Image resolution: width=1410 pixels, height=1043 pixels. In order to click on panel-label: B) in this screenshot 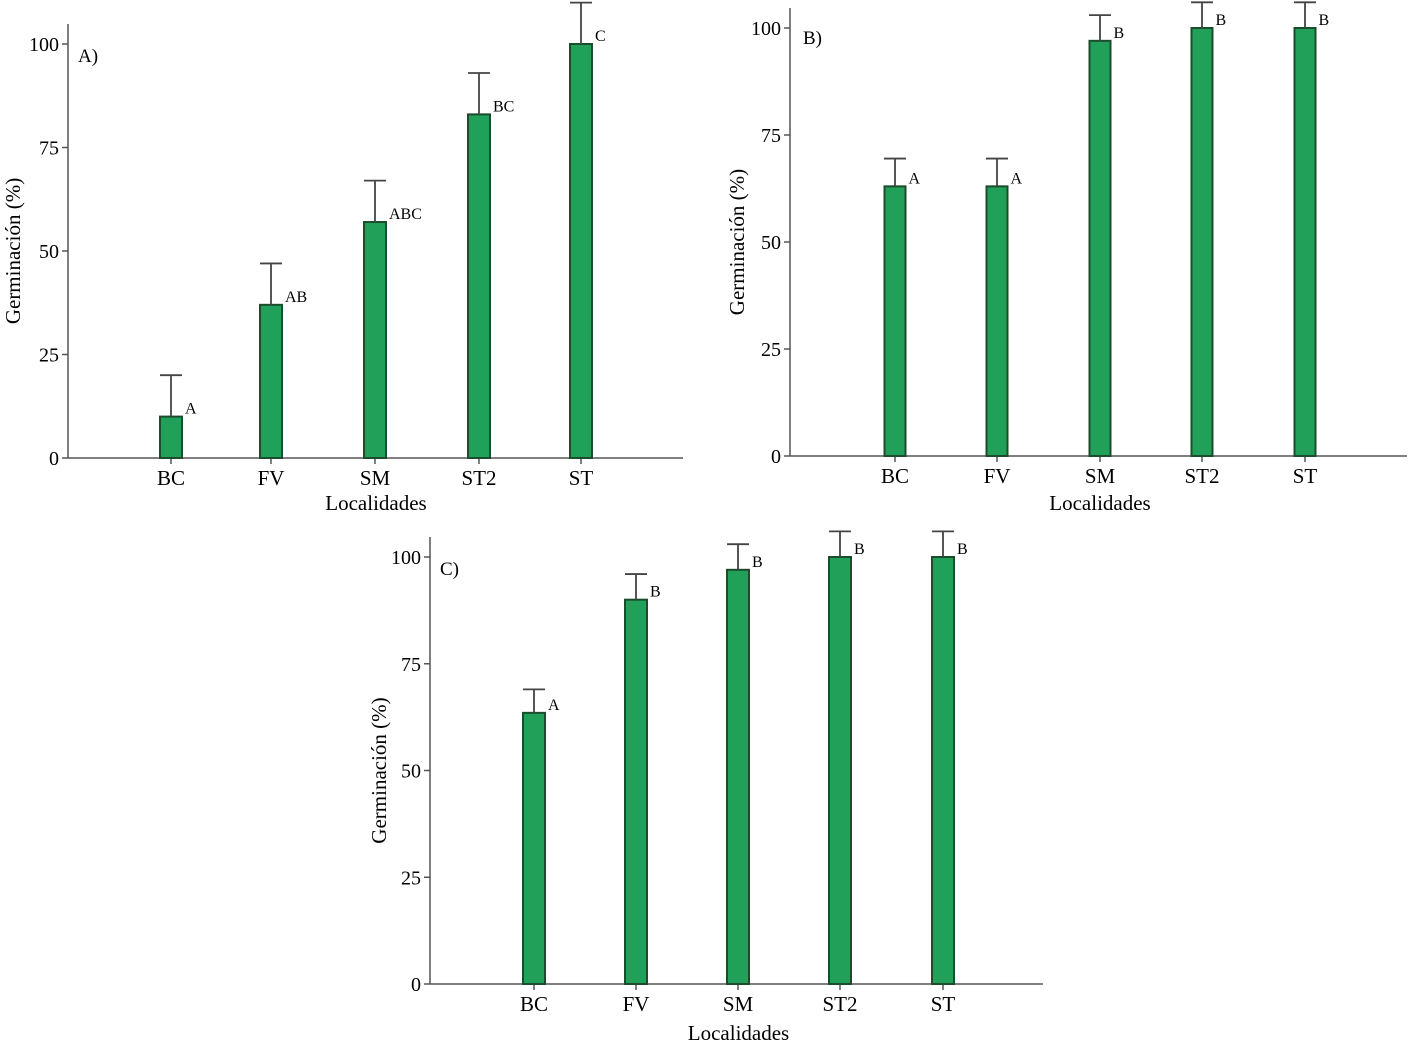, I will do `click(812, 38)`.